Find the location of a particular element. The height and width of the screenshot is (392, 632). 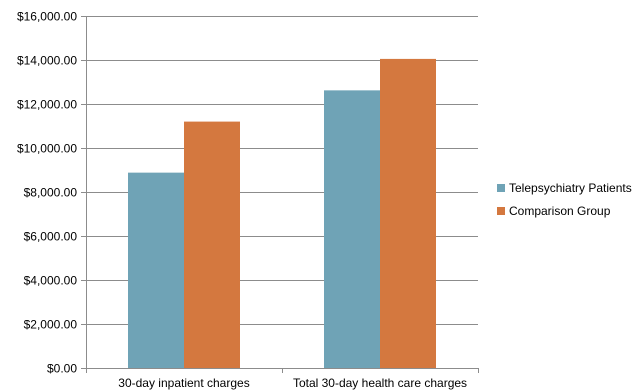

y-tick-label: $12,000.00 is located at coordinates (47, 105).